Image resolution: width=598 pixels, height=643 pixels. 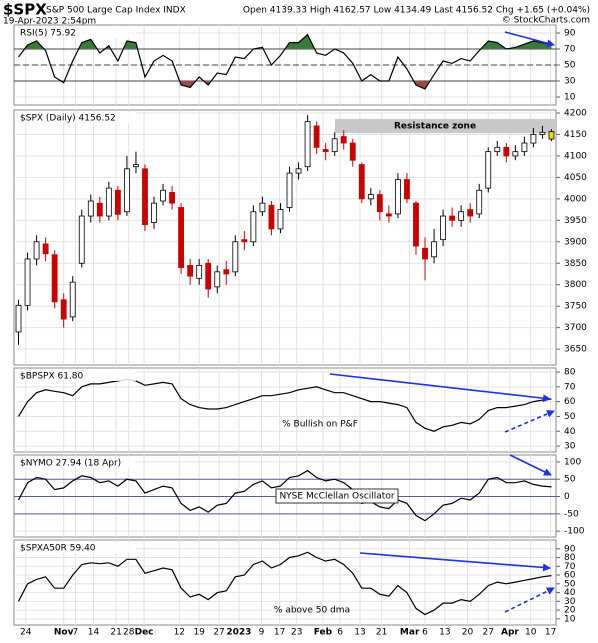 What do you see at coordinates (199, 633) in the screenshot?
I see `x-tick-label: 19` at bounding box center [199, 633].